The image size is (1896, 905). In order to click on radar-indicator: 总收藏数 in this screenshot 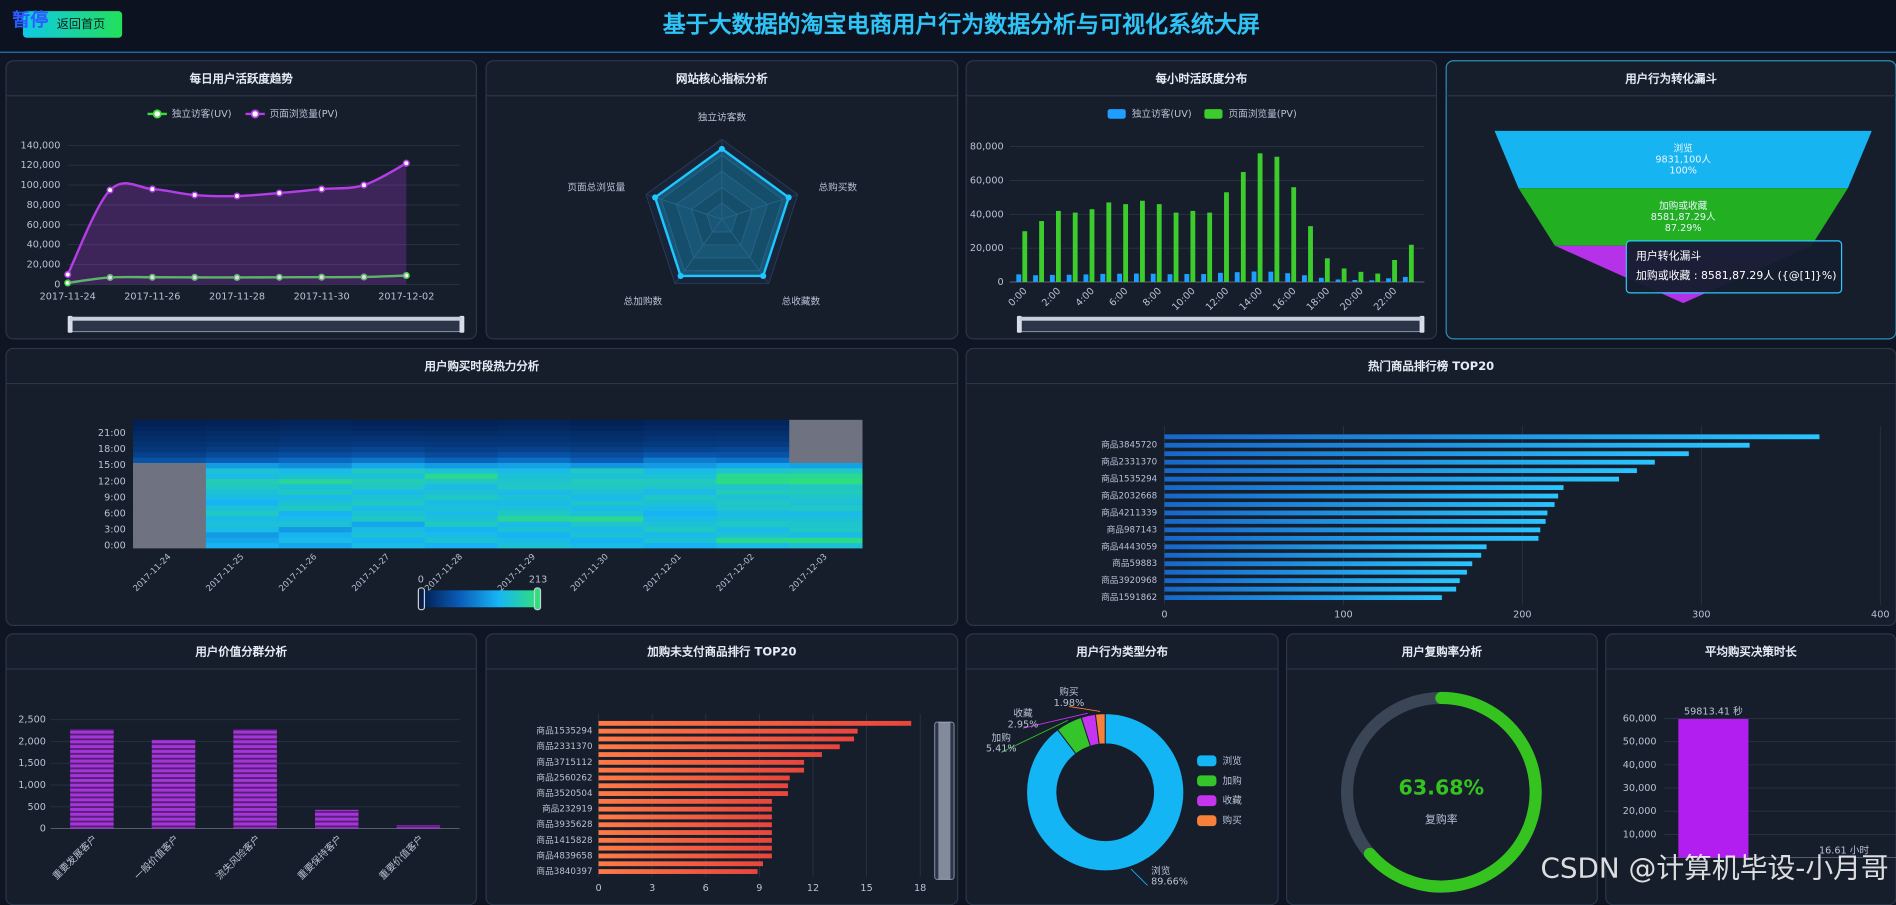, I will do `click(801, 301)`.